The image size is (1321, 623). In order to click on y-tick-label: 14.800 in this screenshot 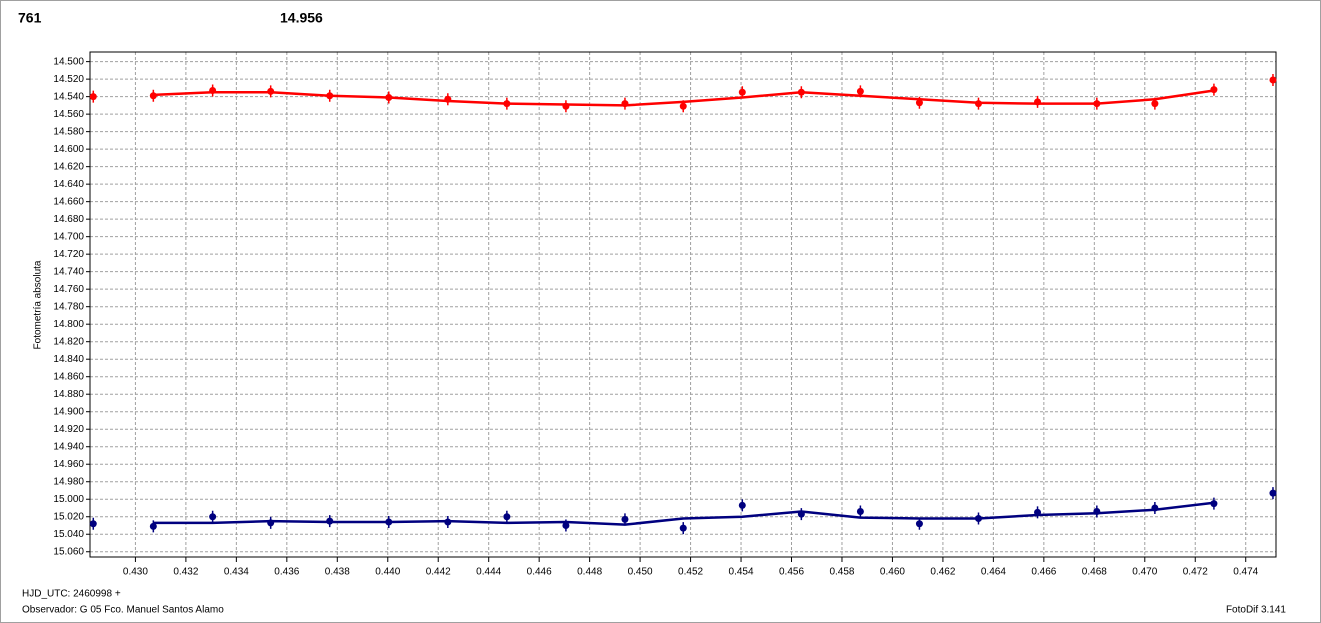, I will do `click(68, 324)`.